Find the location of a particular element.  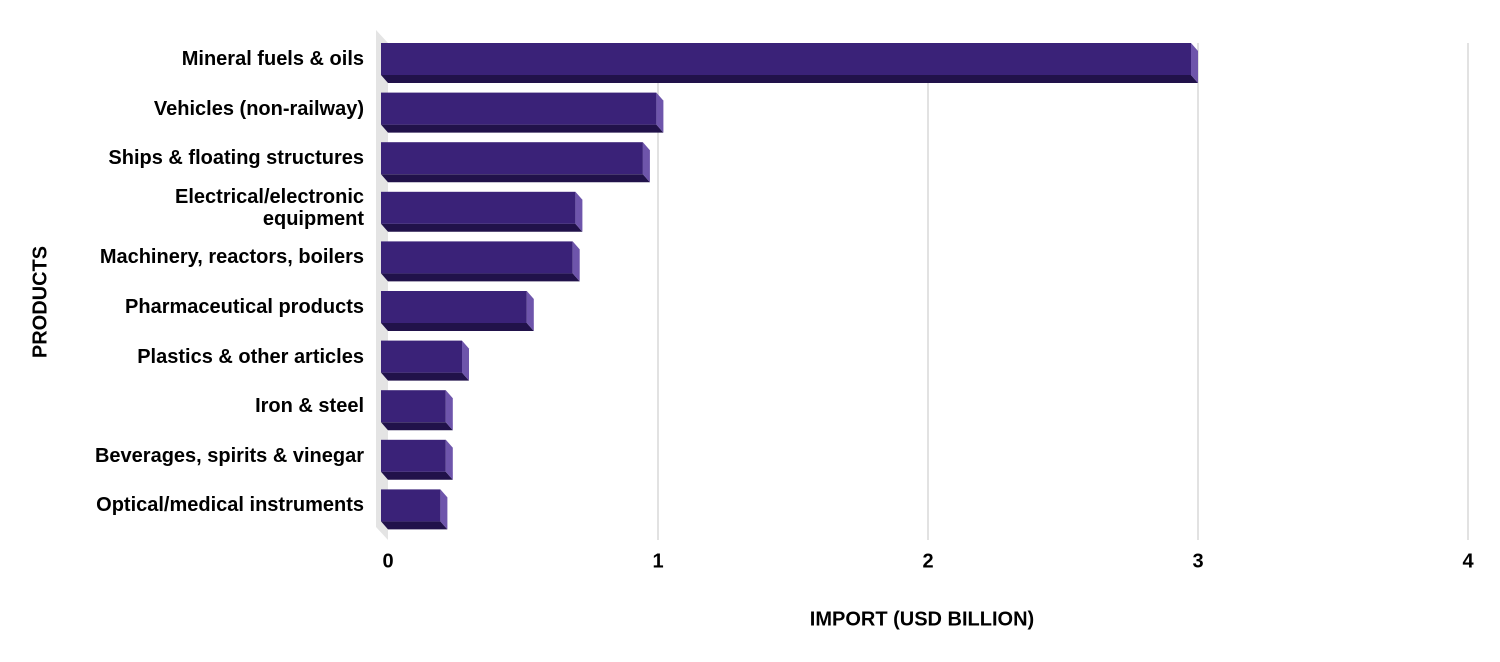

x-tick-label: 3 is located at coordinates (1197, 561).